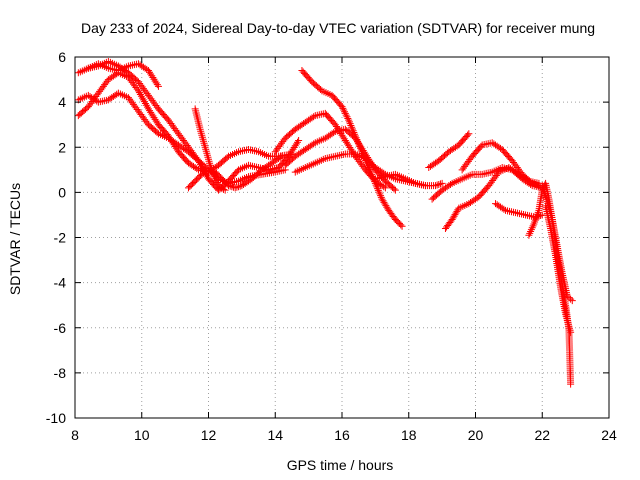  What do you see at coordinates (342, 435) in the screenshot?
I see `x-tick-label: 16` at bounding box center [342, 435].